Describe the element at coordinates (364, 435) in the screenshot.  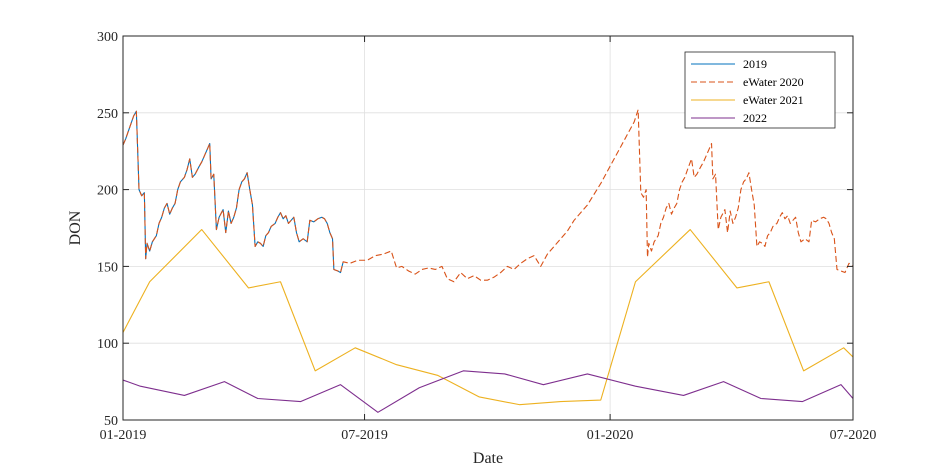
I see `x-tick-label: 07-2019` at that location.